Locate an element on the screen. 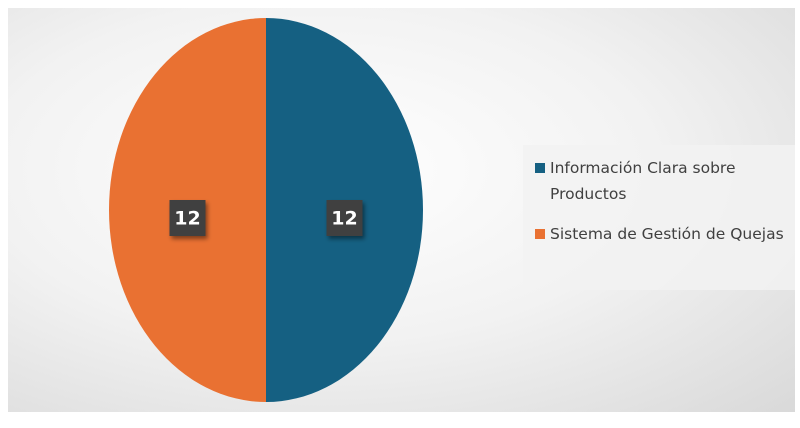 The width and height of the screenshot is (800, 428). legend-item: Información Clara sobre Productos is located at coordinates (660, 181).